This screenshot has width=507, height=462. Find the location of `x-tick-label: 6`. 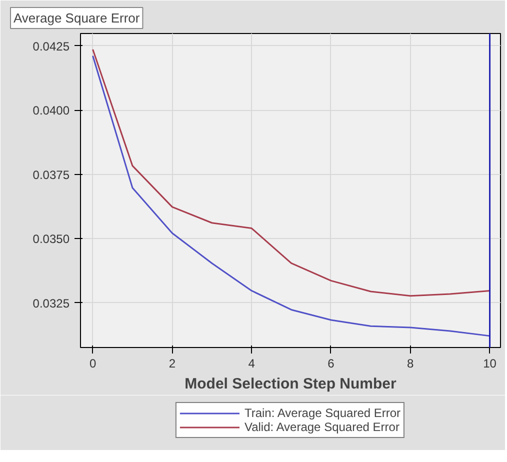

x-tick-label: 6 is located at coordinates (331, 363).